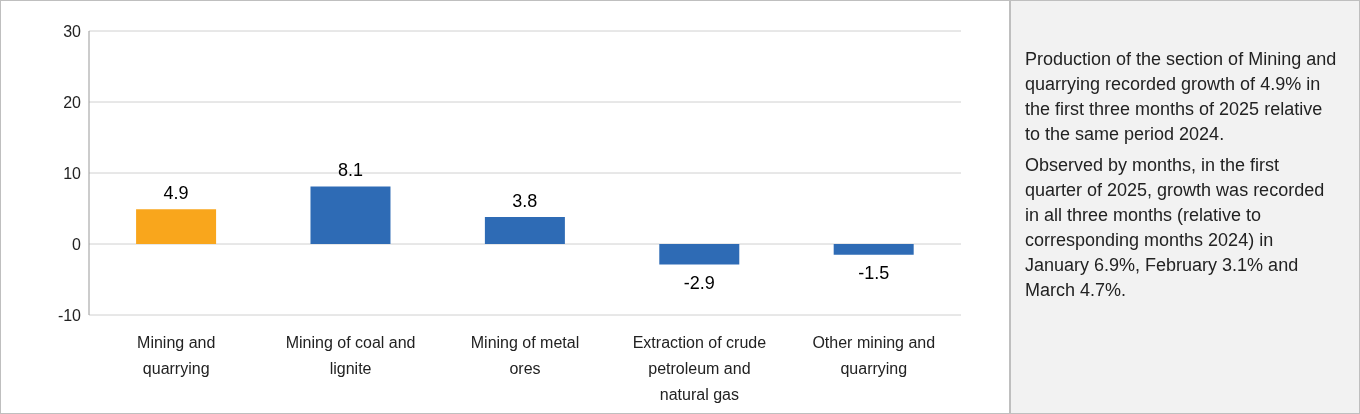 This screenshot has width=1360, height=414. What do you see at coordinates (350, 356) in the screenshot?
I see `x-tick-label: Mining of coal and lignite` at bounding box center [350, 356].